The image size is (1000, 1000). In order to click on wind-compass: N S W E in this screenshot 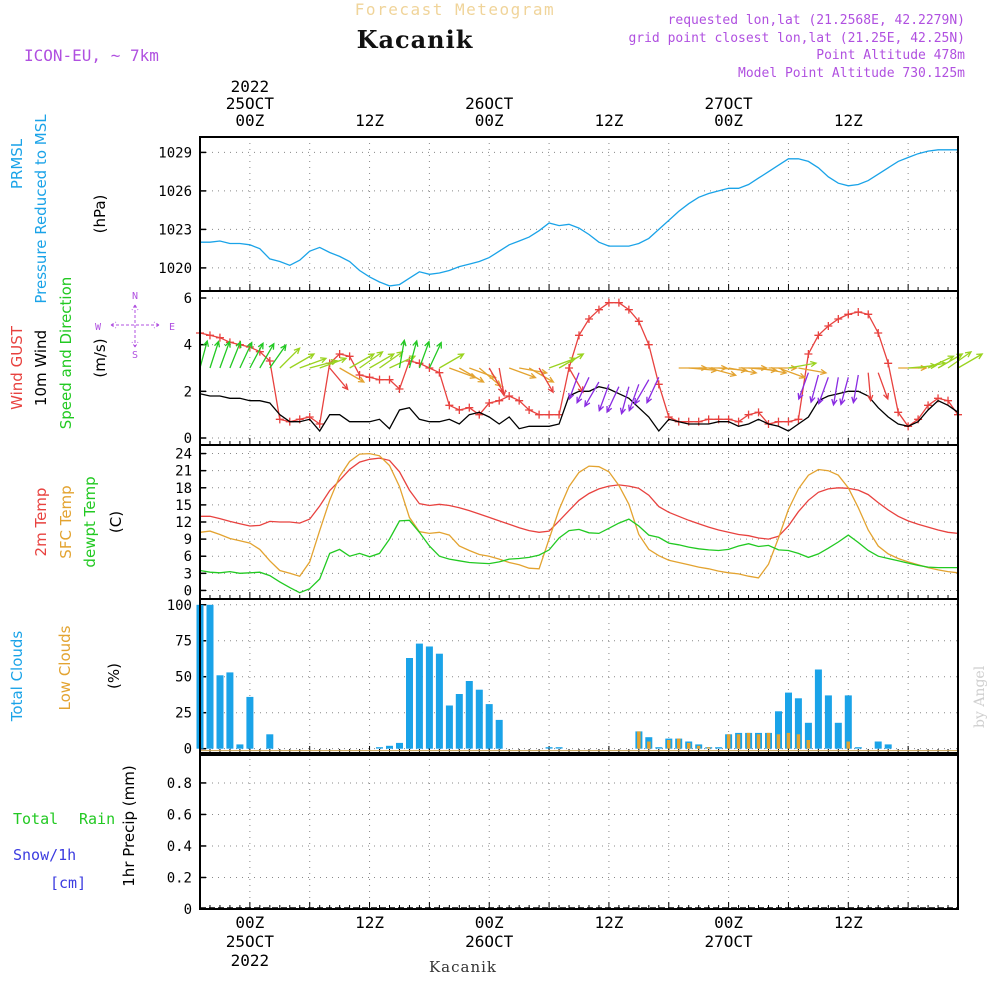, I will do `click(135, 326)`.